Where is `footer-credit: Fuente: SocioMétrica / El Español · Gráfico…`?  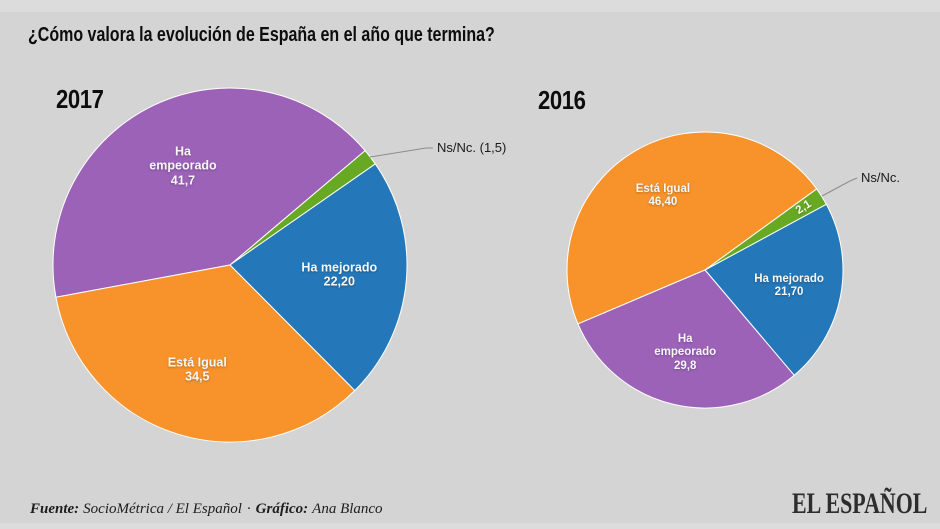 footer-credit: Fuente: SocioMétrica / El Español · Gráfico… is located at coordinates (206, 509).